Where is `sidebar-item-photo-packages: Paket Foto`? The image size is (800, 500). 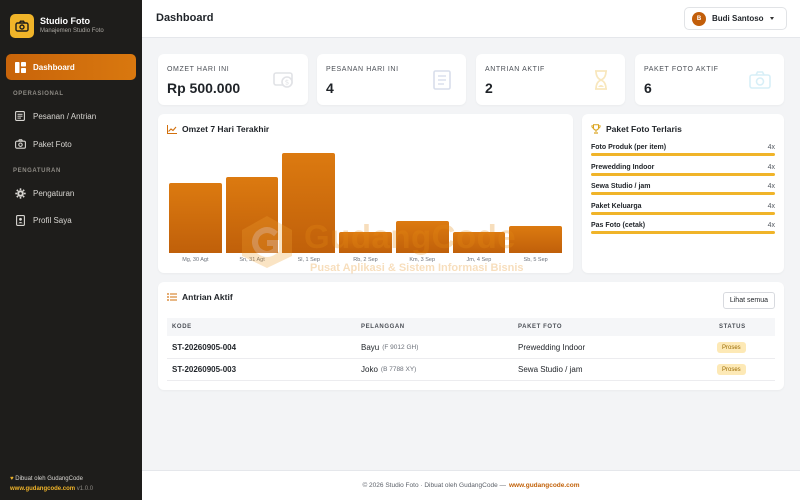
sidebar-item-photo-packages: Paket Foto is located at coordinates (71, 144).